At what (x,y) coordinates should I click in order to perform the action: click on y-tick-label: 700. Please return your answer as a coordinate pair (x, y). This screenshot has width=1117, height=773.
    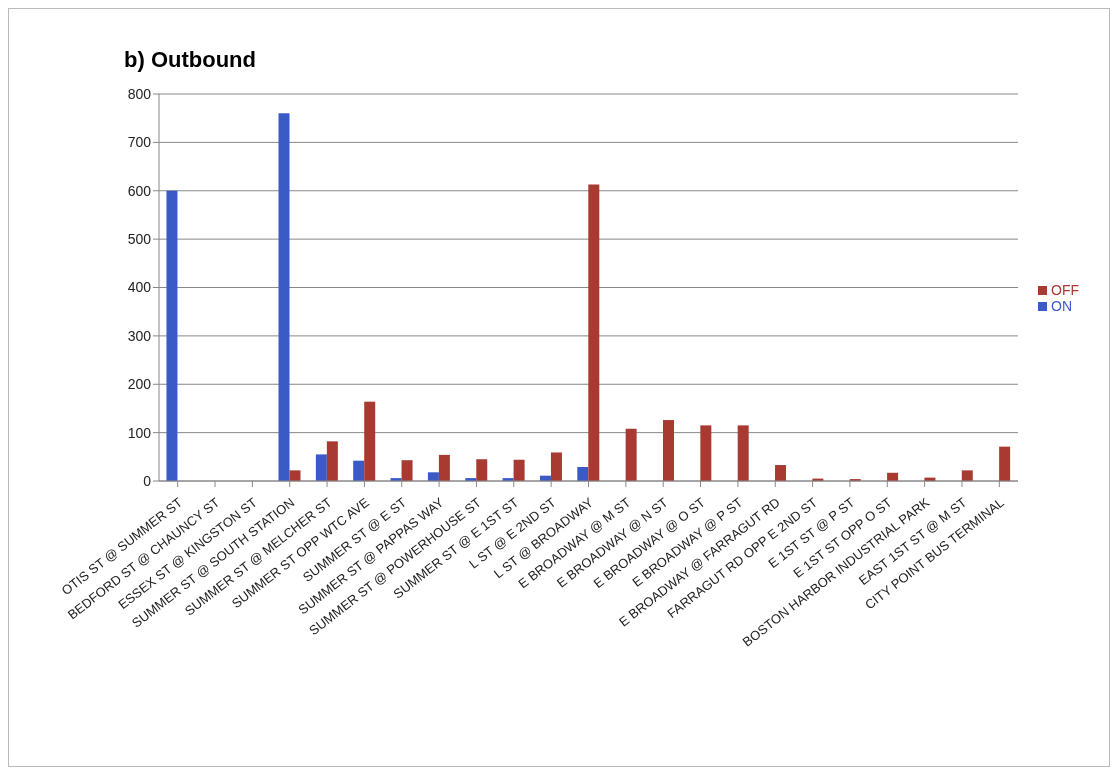
    Looking at the image, I should click on (139, 142).